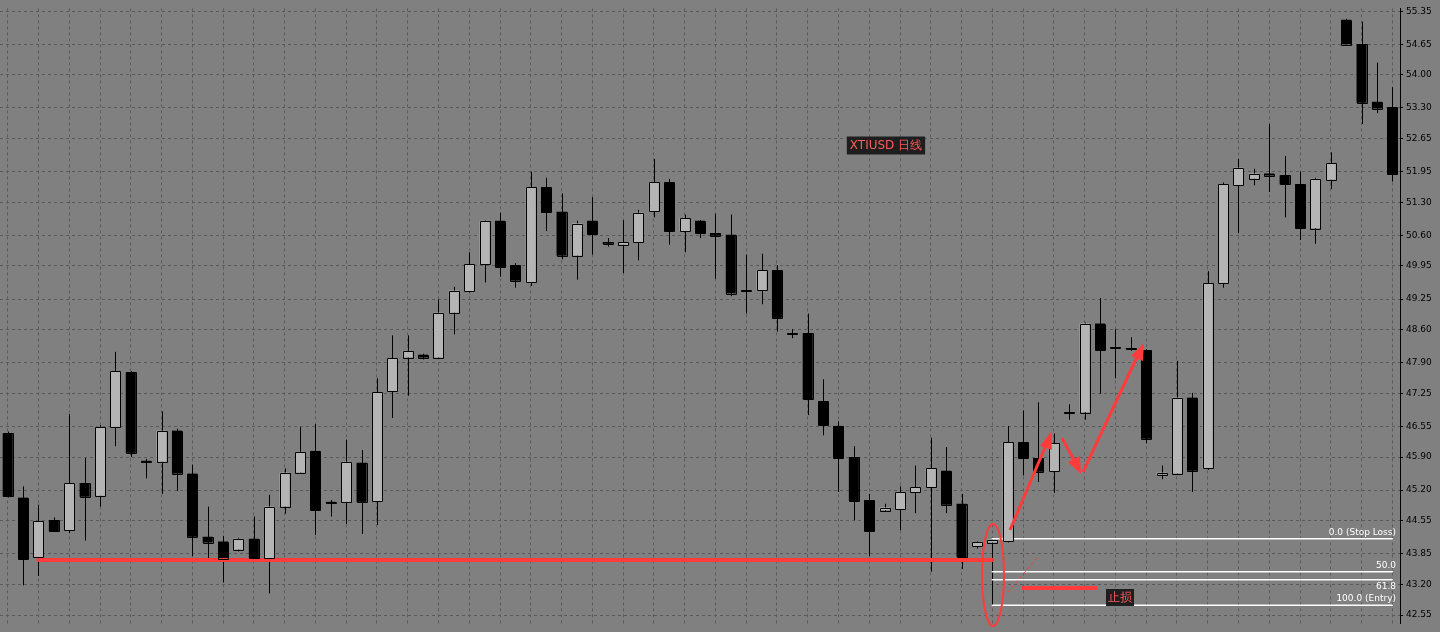  What do you see at coordinates (1366, 598) in the screenshot?
I see `series-label: 100.0 (Entry)` at bounding box center [1366, 598].